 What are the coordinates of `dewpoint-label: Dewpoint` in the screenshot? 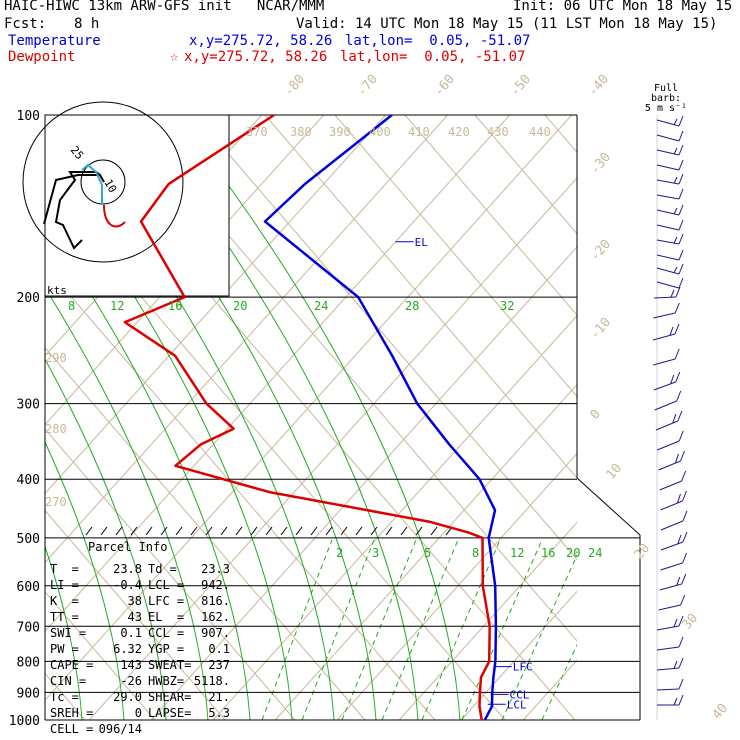 It's located at (42, 57).